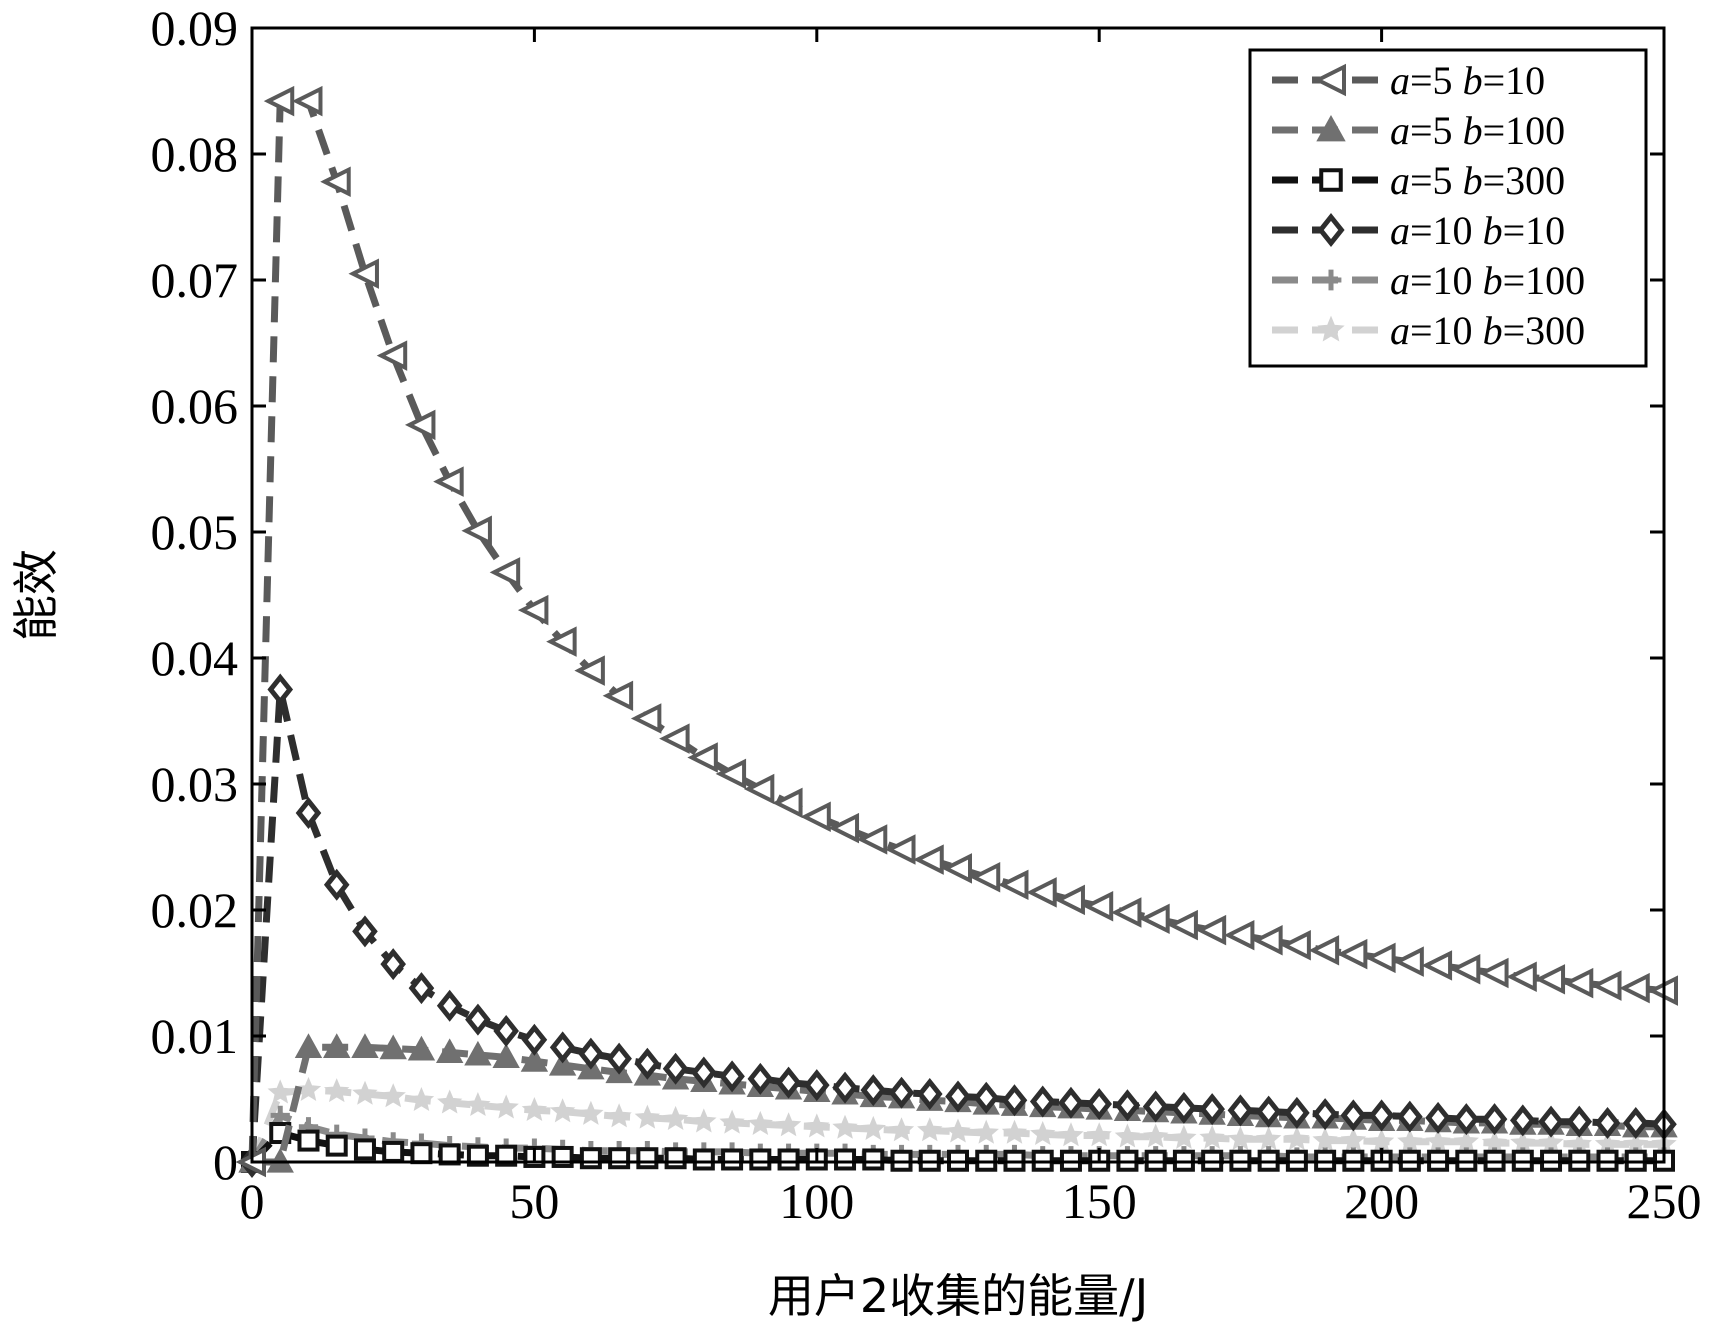 This screenshot has height=1326, width=1716. I want to click on legend-label: a=5 b=100, so click(1477, 130).